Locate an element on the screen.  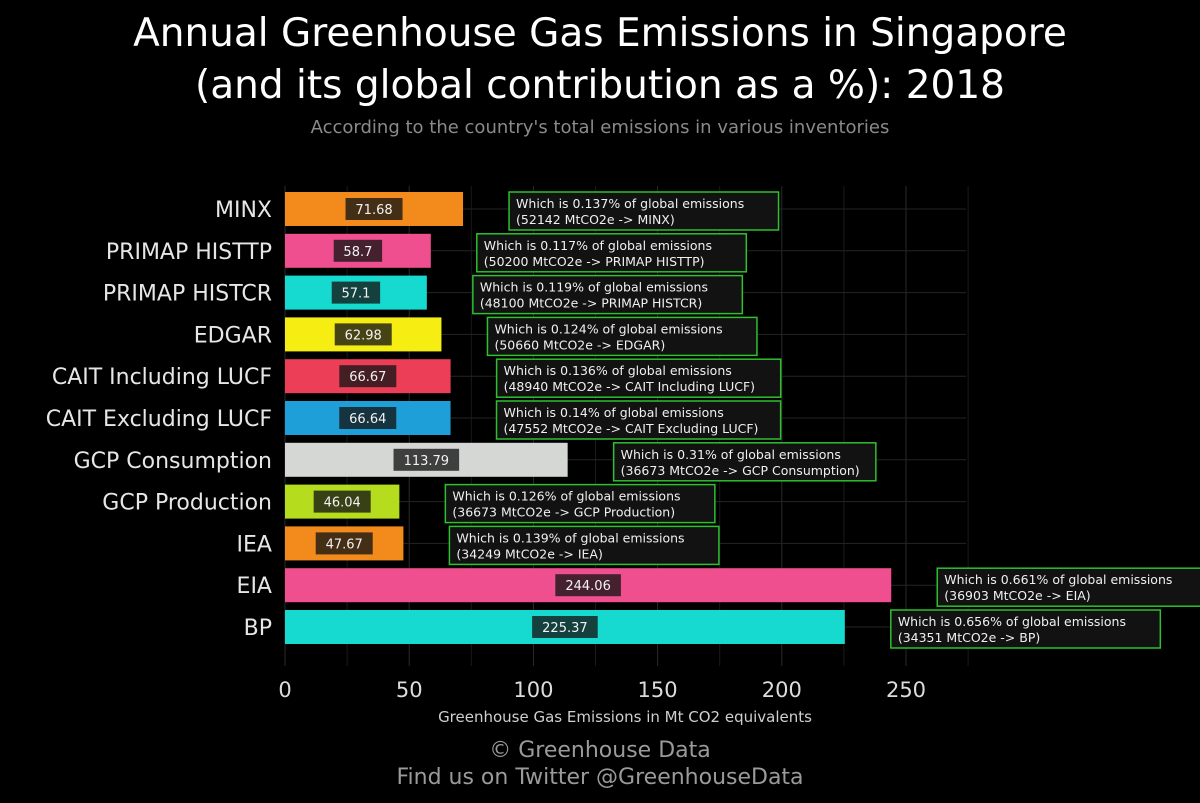
annotation-line-1: Which is 0.126% of global emissions is located at coordinates (566, 496).